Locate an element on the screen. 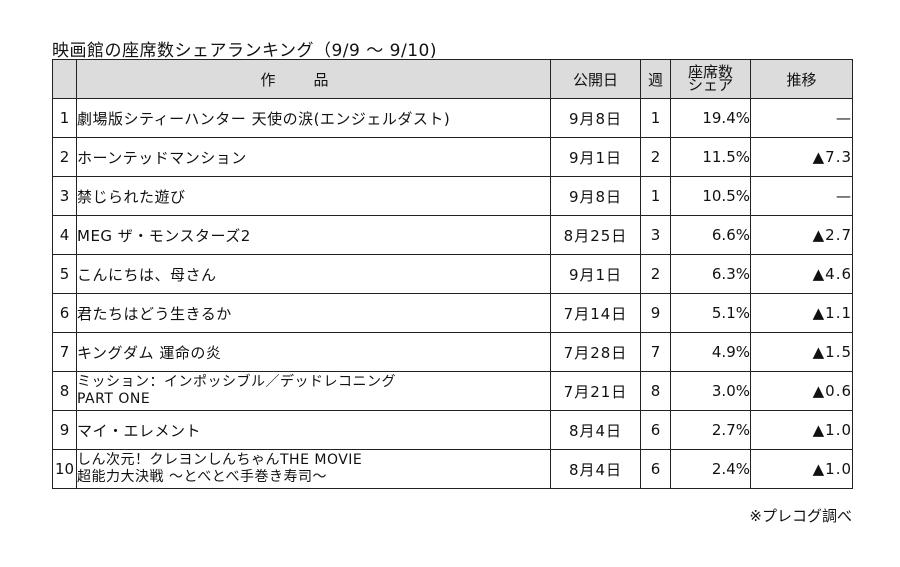  rank-cell: 6 is located at coordinates (64, 313).